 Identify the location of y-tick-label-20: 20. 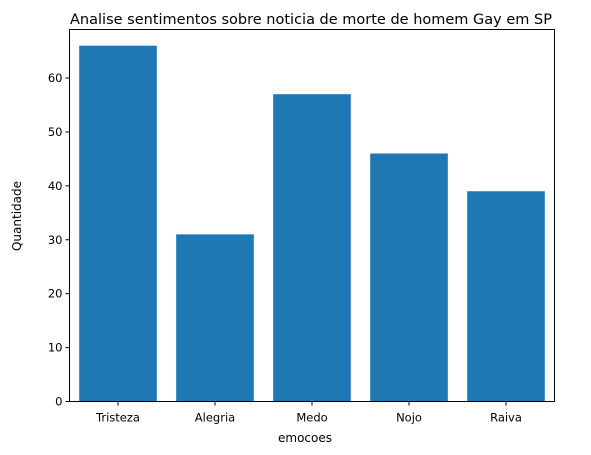
(55, 294).